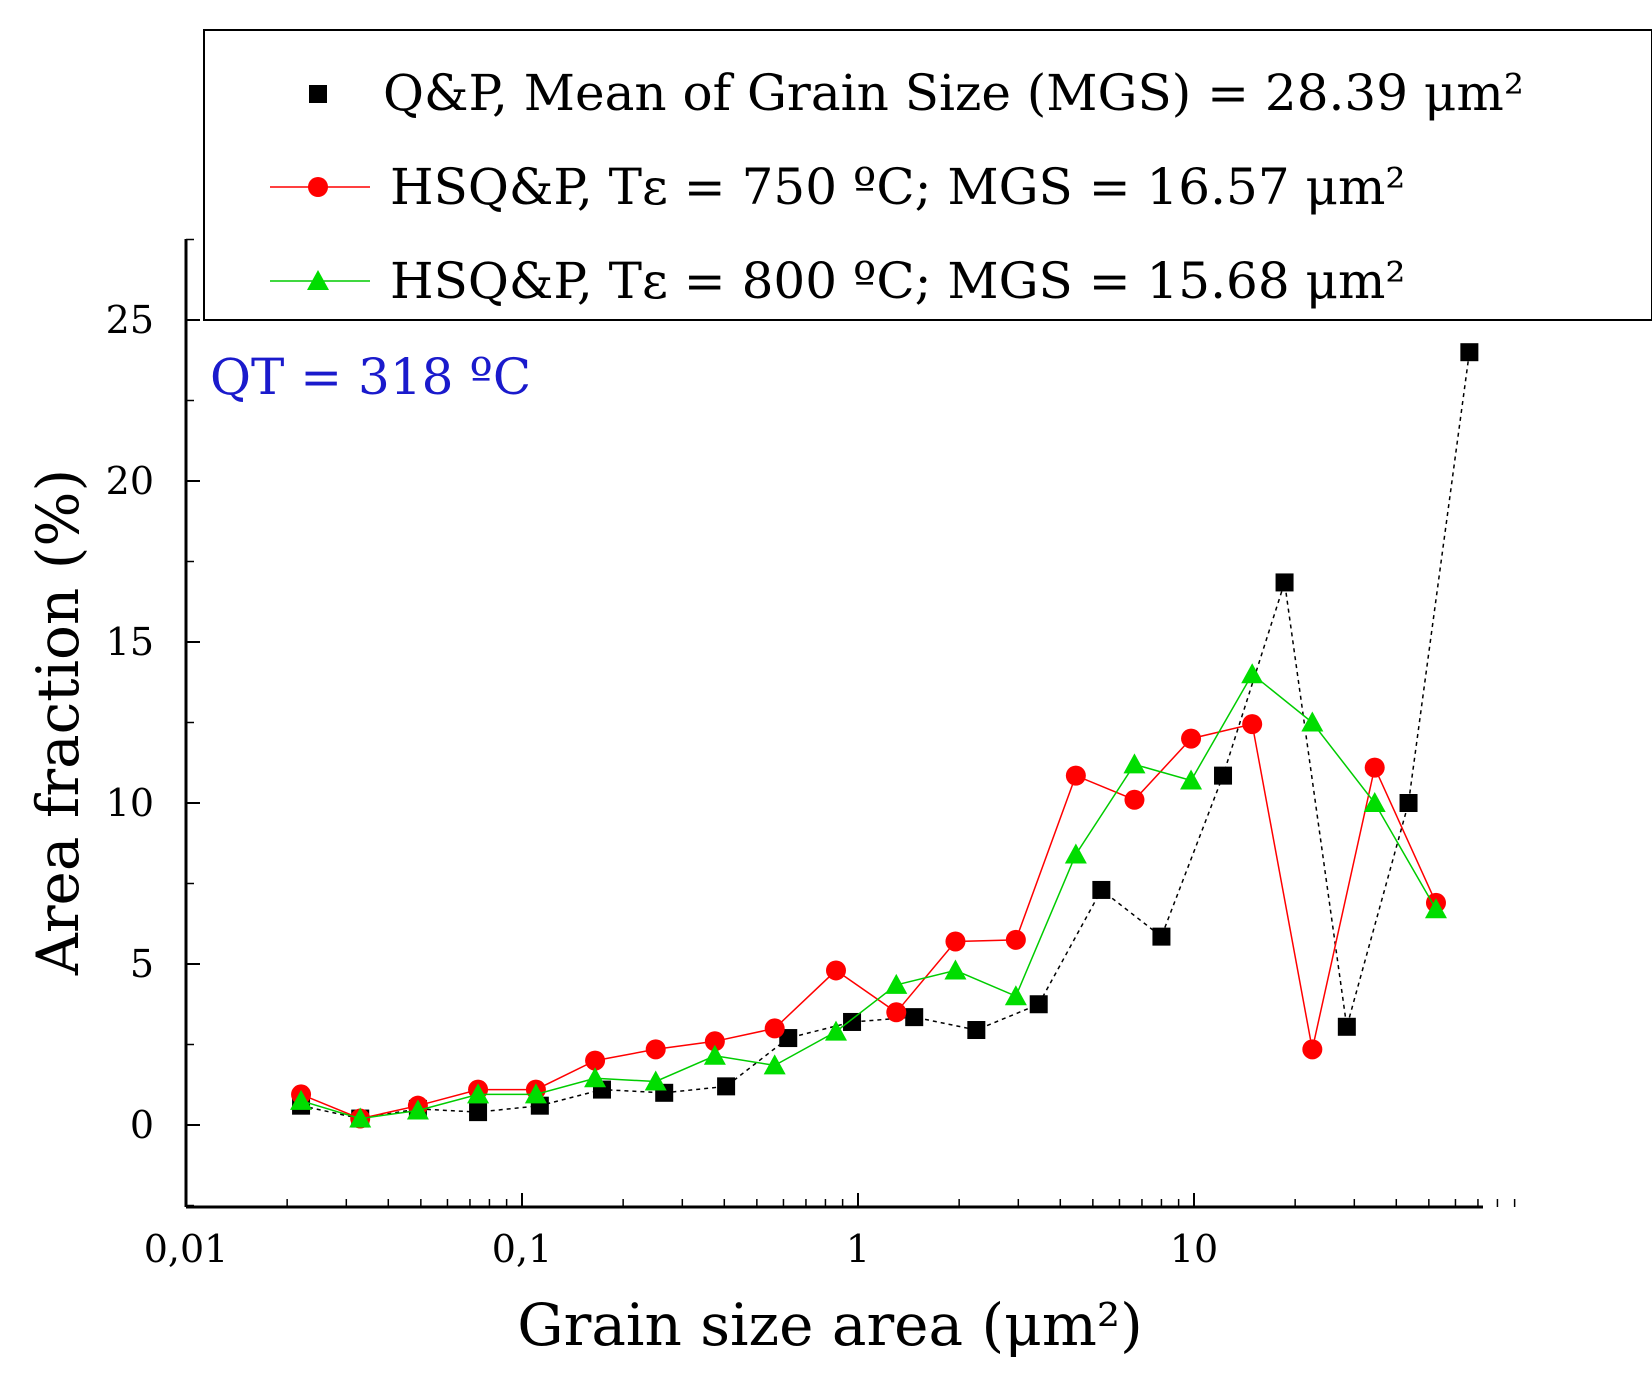 This screenshot has height=1385, width=1652. I want to click on y-tick-label: 15, so click(130, 642).